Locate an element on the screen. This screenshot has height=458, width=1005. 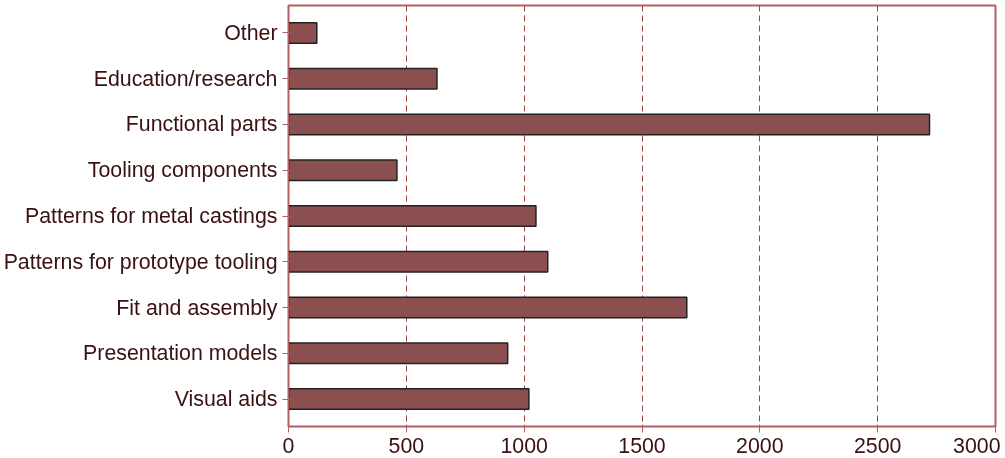
x-tick-label: 2500 is located at coordinates (877, 445).